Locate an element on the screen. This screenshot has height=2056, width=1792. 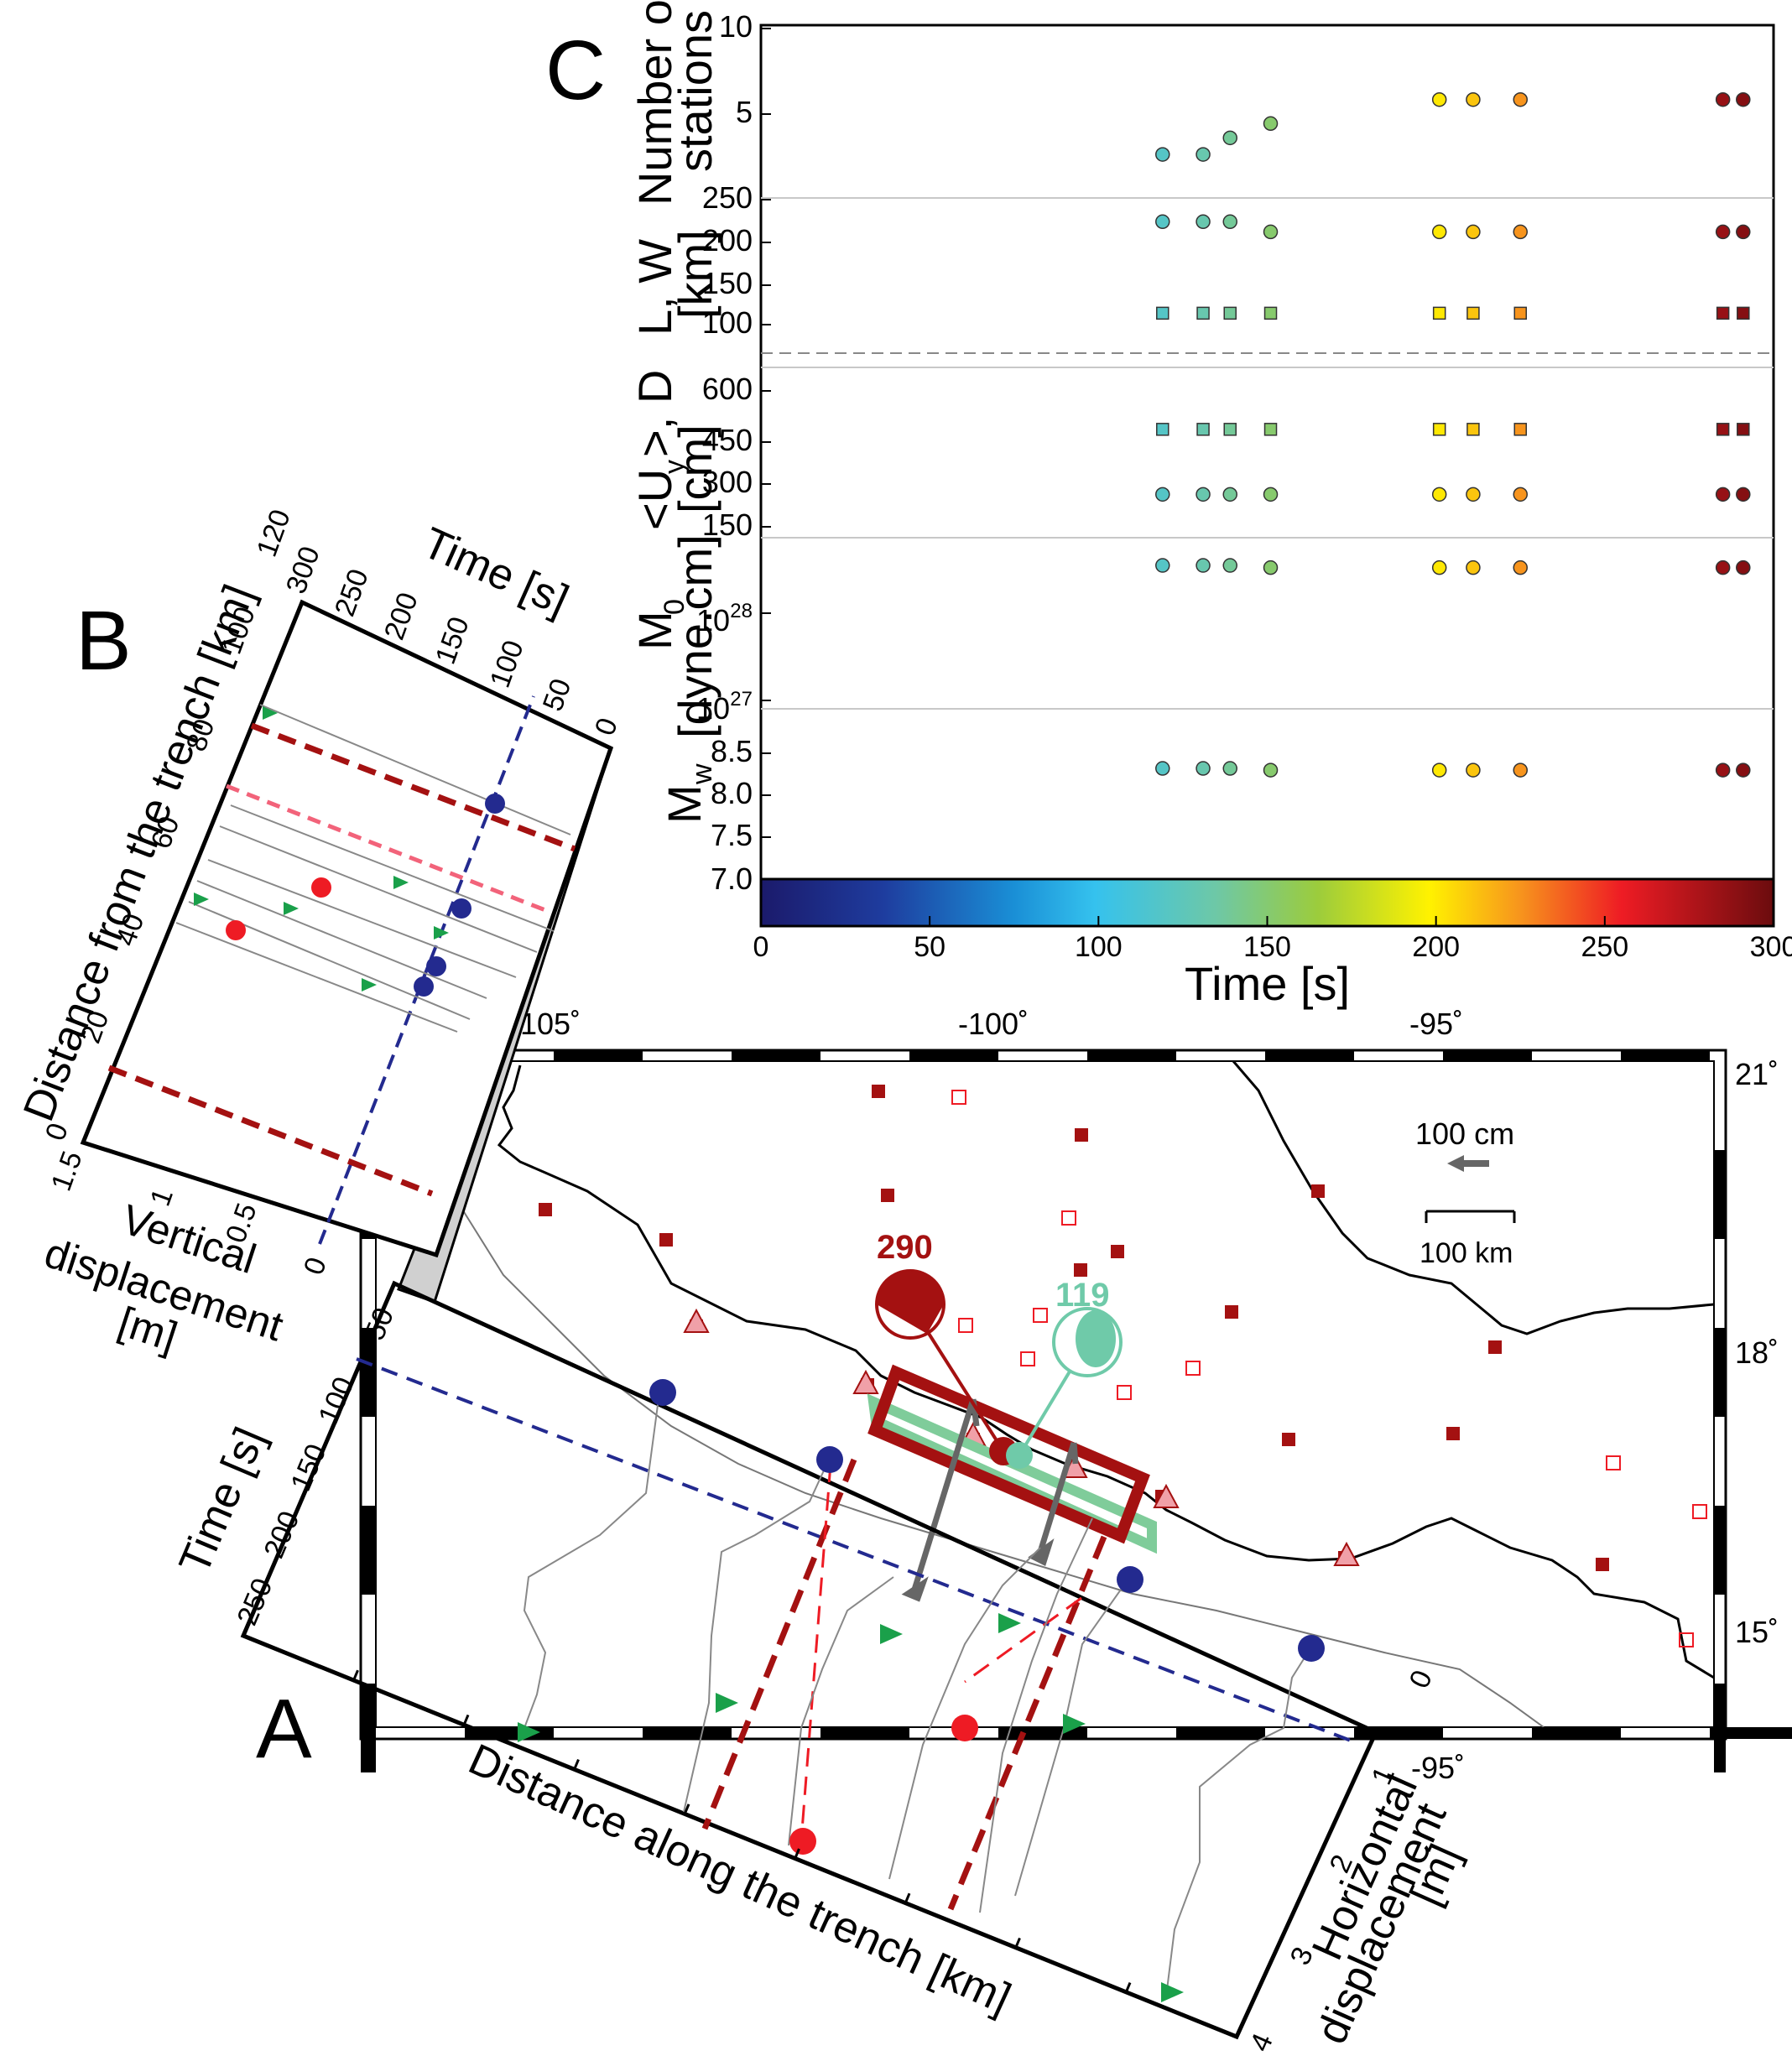
vector-scale-label: 100 cm is located at coordinates (1465, 1133).